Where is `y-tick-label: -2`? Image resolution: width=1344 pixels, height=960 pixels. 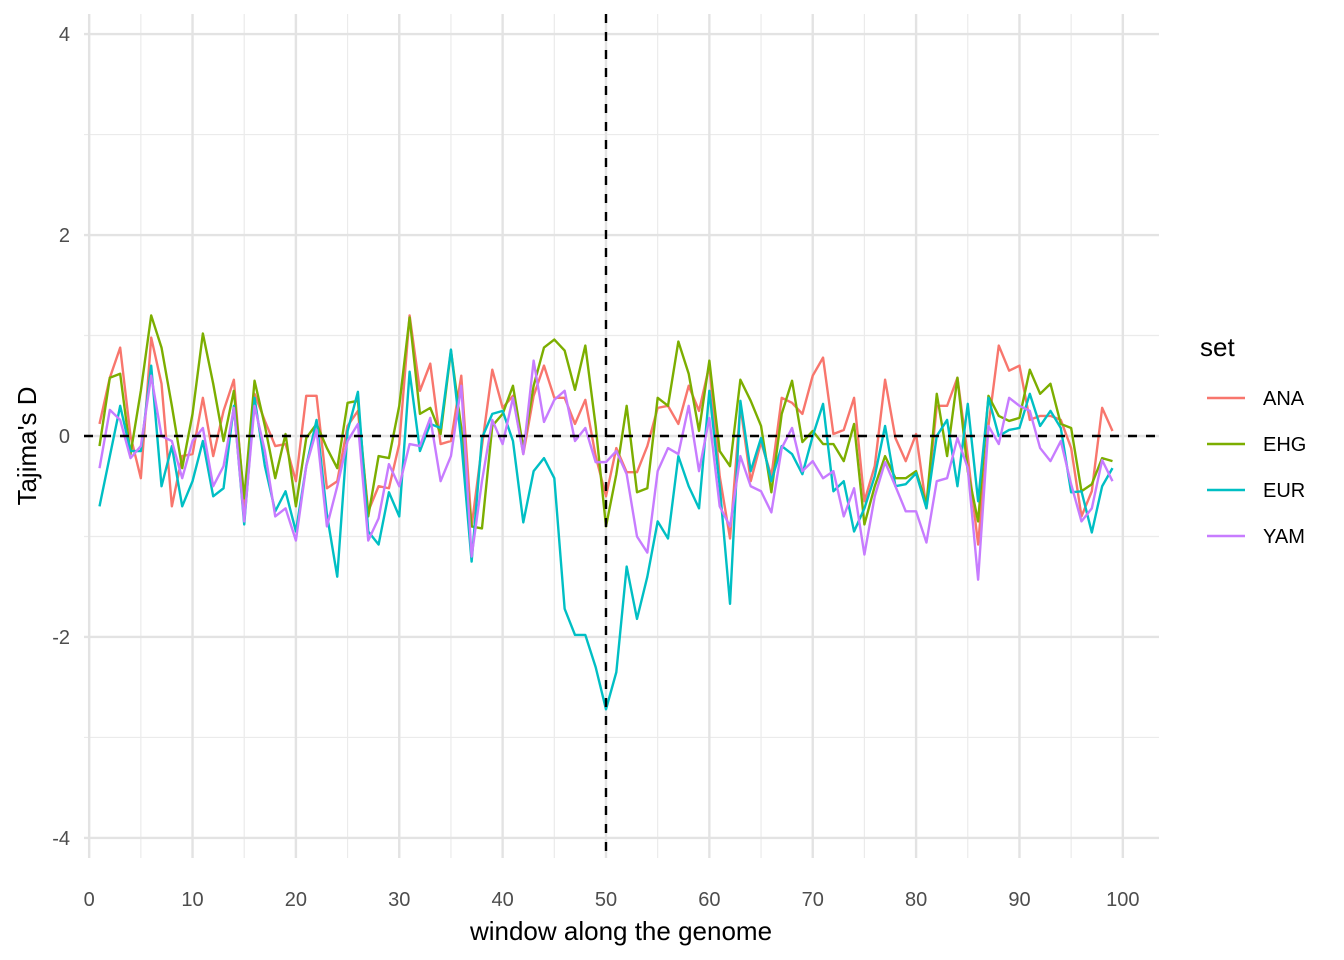 y-tick-label: -2 is located at coordinates (61, 638).